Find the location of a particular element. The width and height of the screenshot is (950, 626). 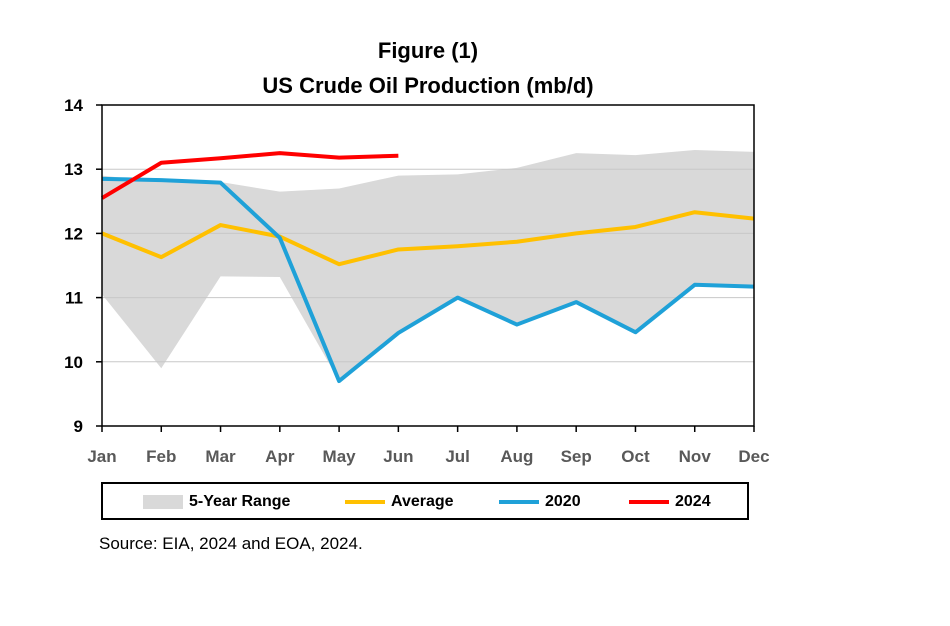

legend-item-average: Average is located at coordinates (399, 502).